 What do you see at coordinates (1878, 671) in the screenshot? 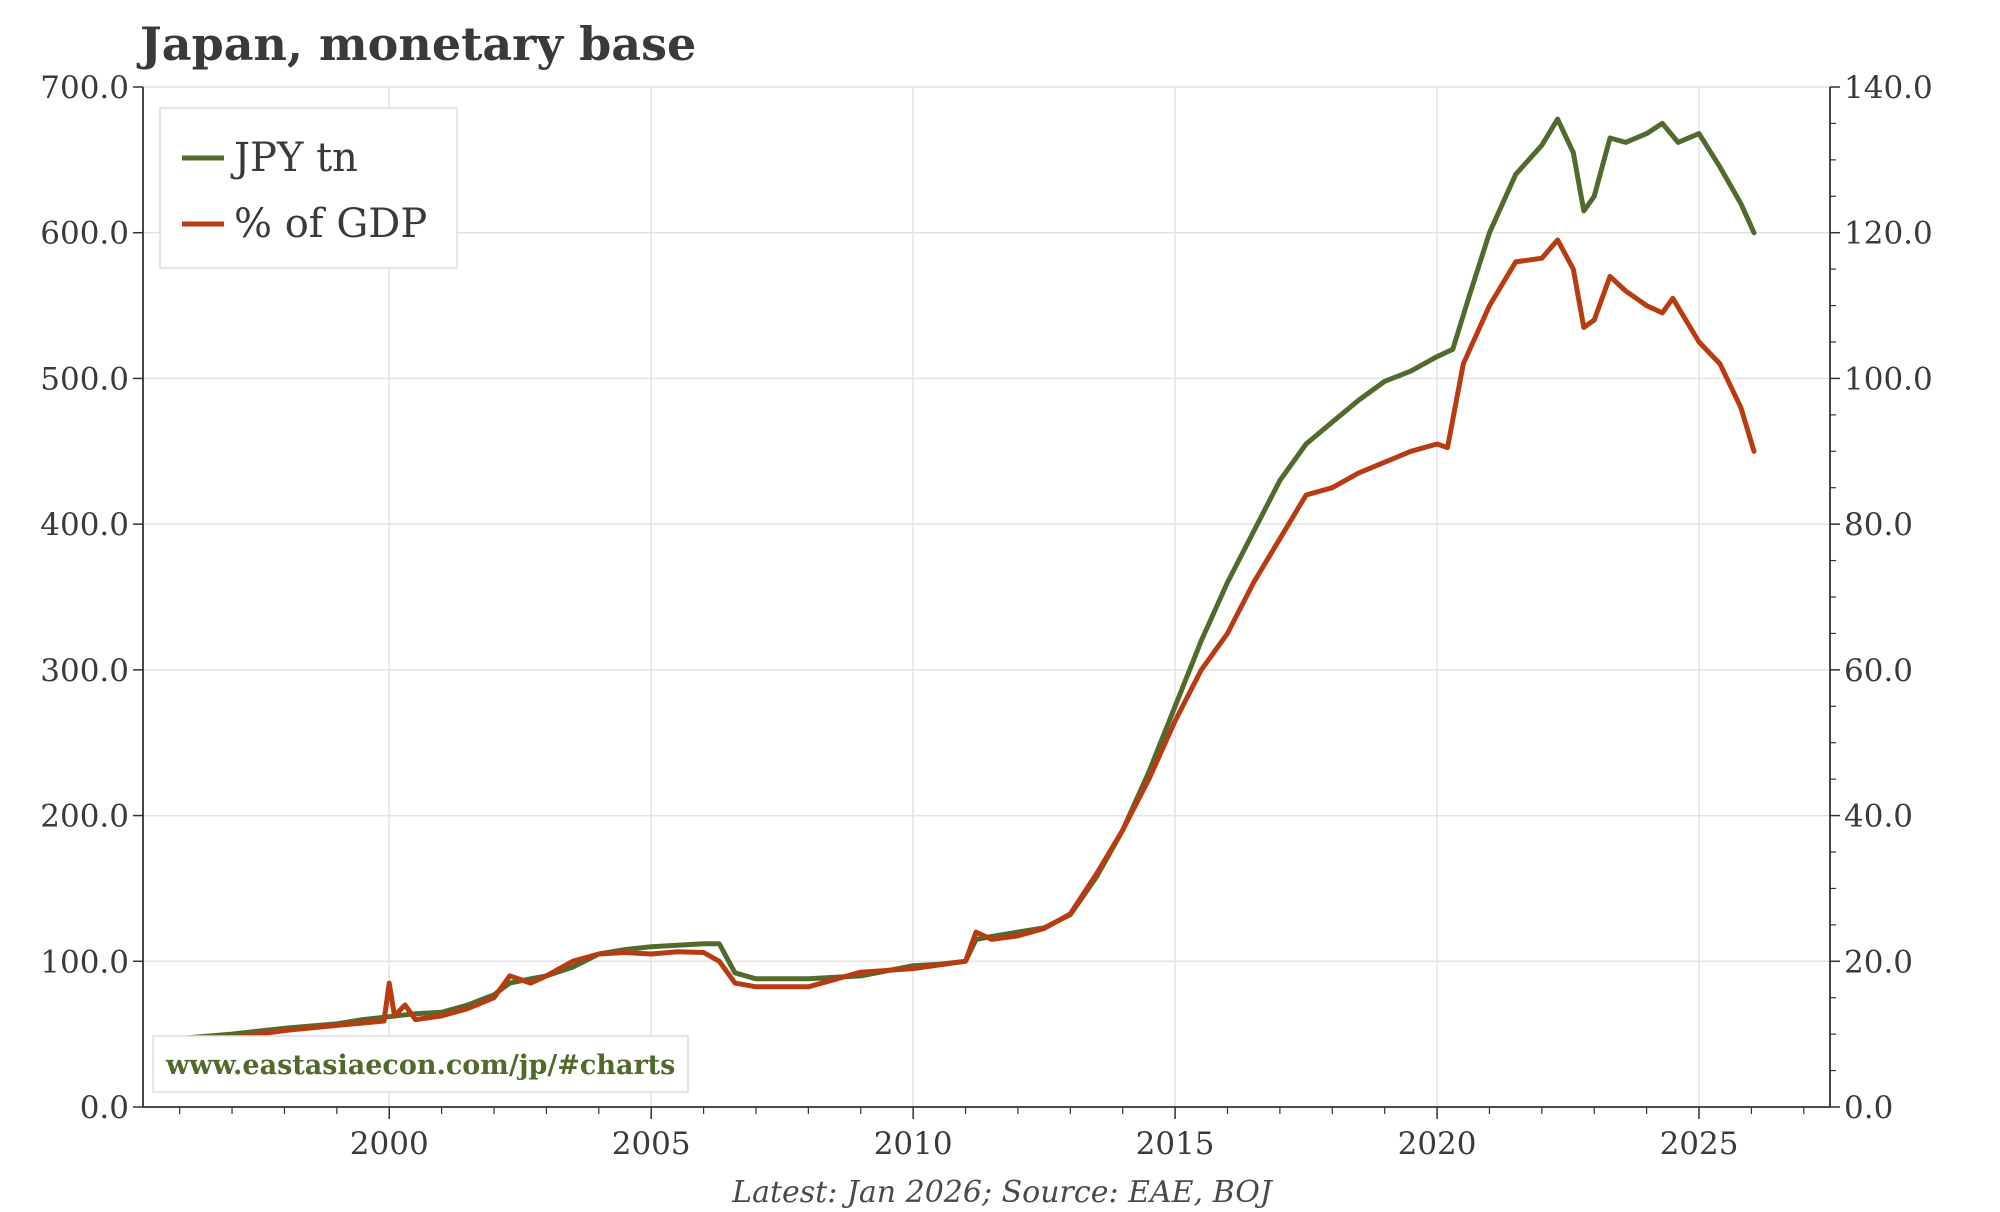
I see `y-right-tick-label: 60.0` at bounding box center [1878, 671].